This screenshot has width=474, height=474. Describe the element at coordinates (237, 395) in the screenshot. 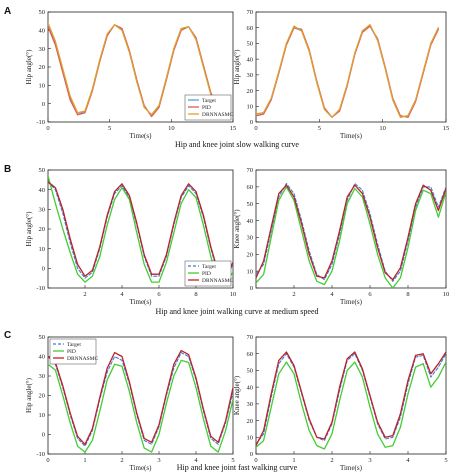

I see `y-axis-label: Knee angle(°)` at that location.